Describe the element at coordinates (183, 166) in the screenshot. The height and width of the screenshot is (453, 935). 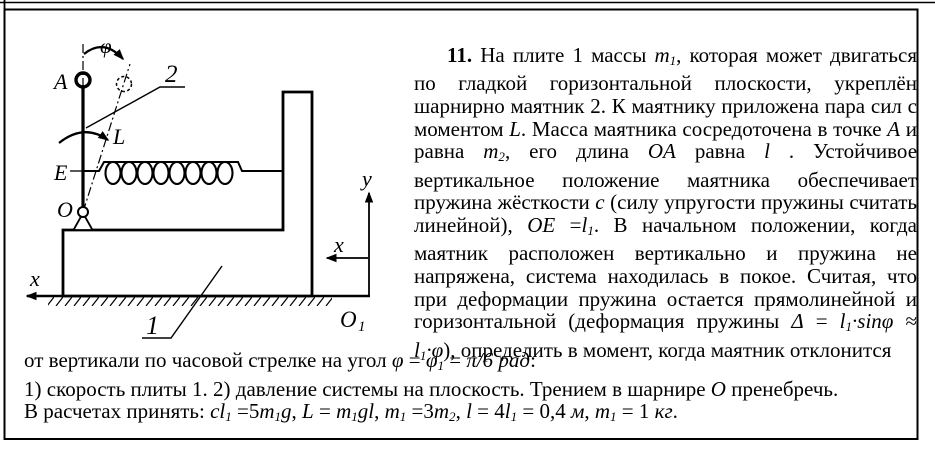
I see `spring-lead-line` at that location.